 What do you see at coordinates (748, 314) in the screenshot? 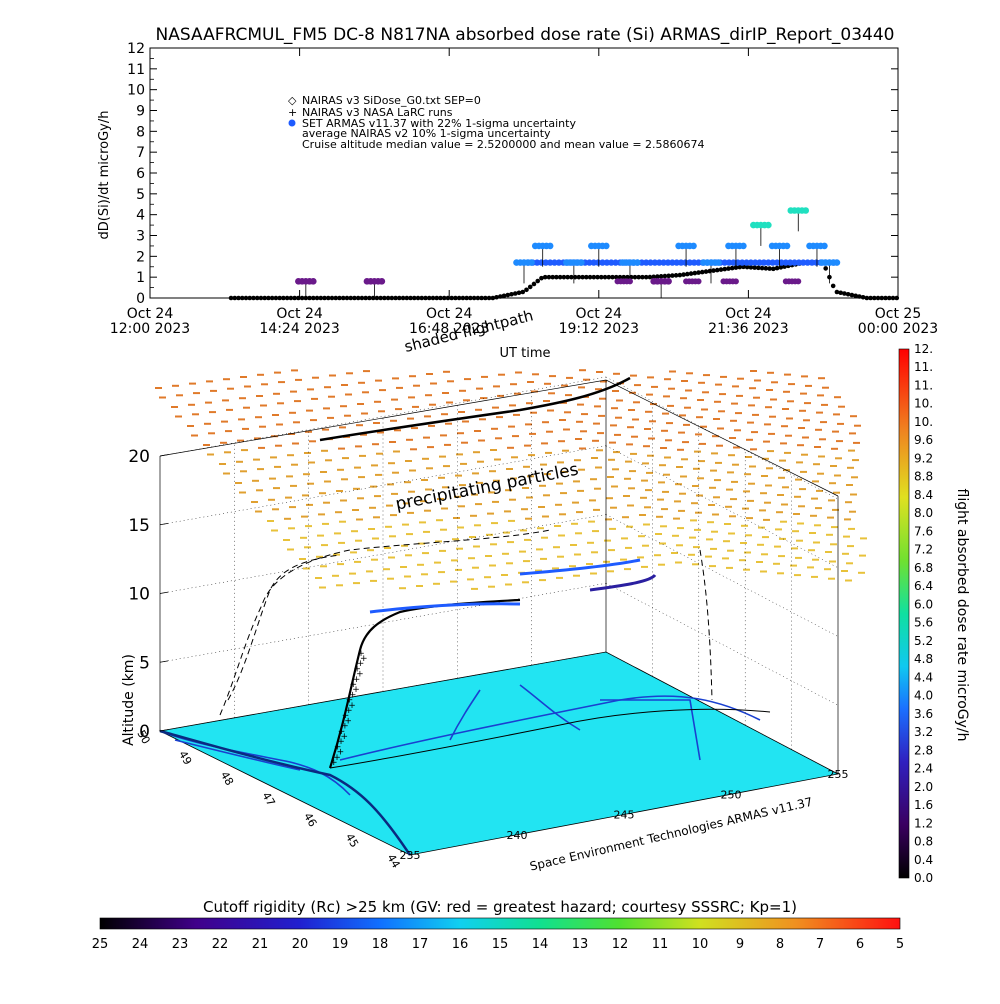
I see `top-x-tick-date: Oct 24` at bounding box center [748, 314].